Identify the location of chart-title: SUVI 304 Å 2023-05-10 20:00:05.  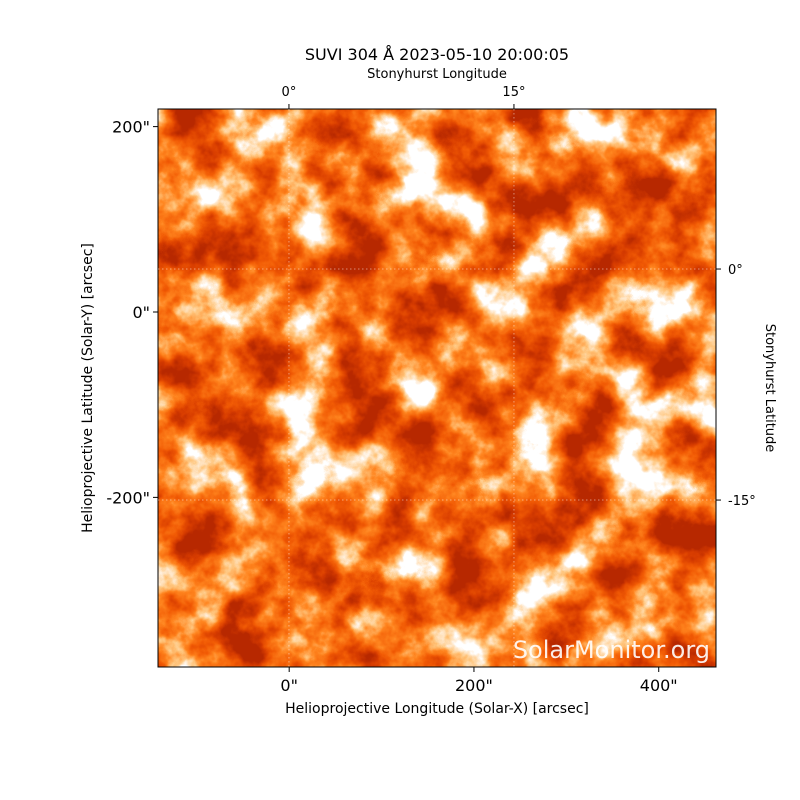
(437, 54).